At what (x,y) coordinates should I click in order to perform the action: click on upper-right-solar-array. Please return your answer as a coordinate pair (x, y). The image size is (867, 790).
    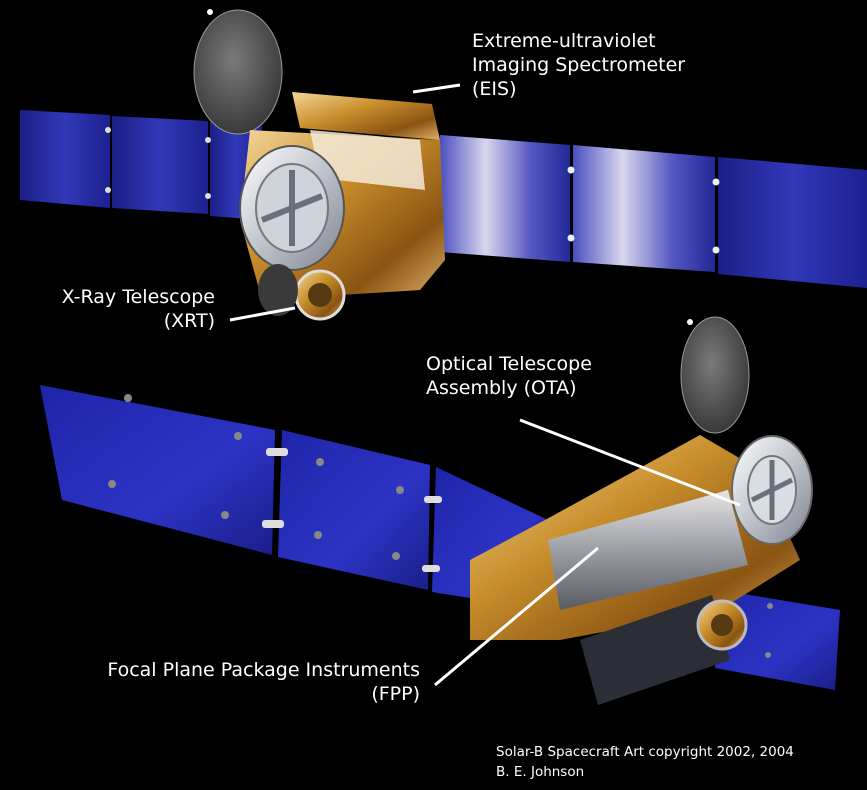
    Looking at the image, I should click on (653, 211).